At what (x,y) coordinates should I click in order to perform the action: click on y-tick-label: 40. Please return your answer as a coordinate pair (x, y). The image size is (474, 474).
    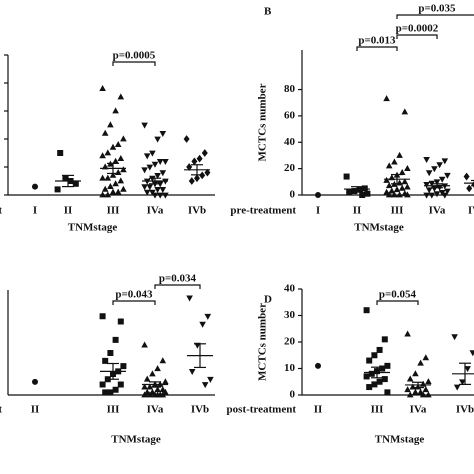
    Looking at the image, I should click on (290, 289).